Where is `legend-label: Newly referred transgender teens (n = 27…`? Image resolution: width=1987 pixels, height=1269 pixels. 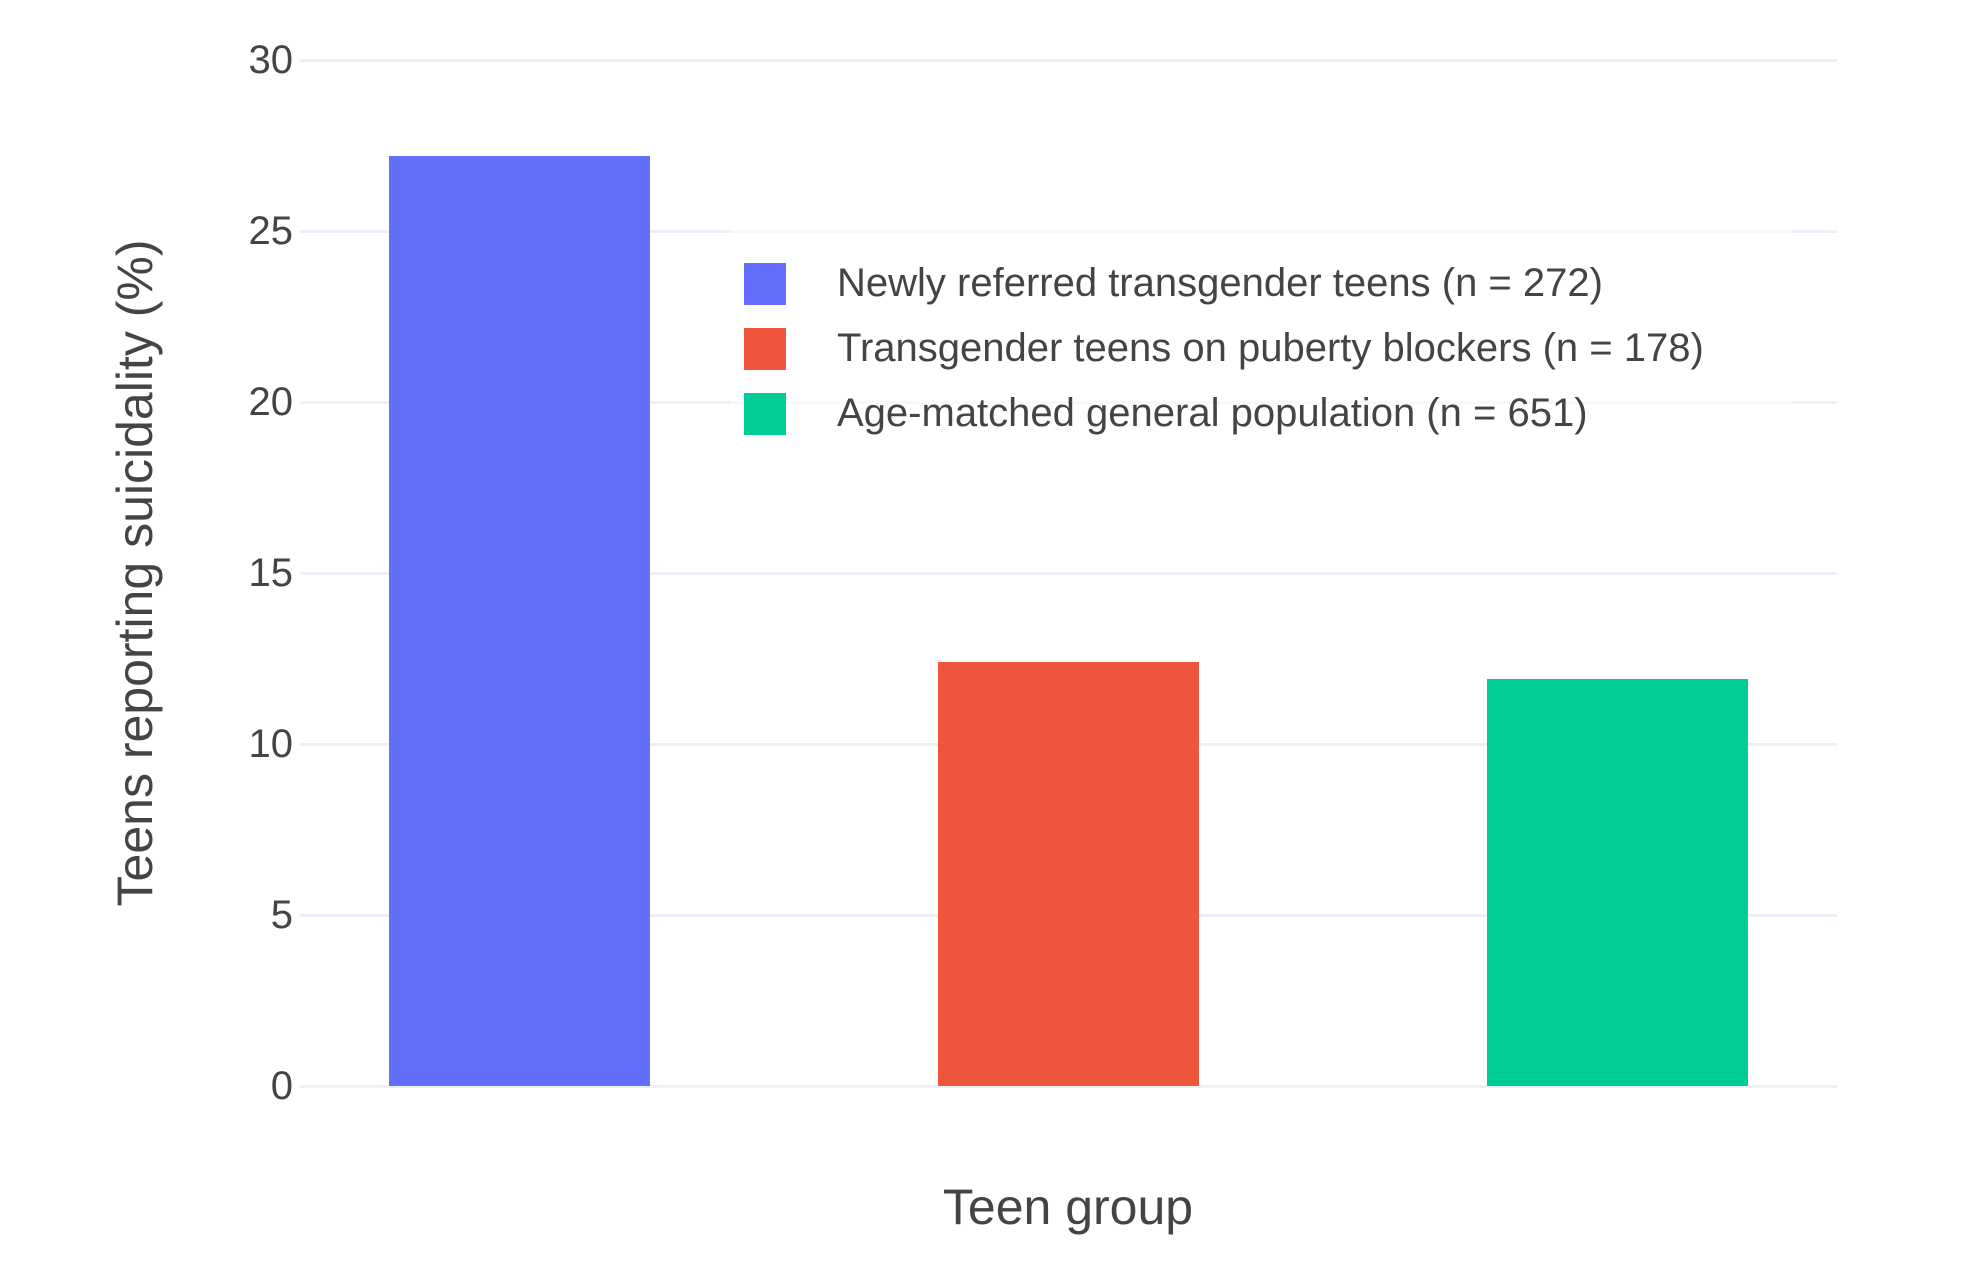 legend-label: Newly referred transgender teens (n = 27… is located at coordinates (1220, 283).